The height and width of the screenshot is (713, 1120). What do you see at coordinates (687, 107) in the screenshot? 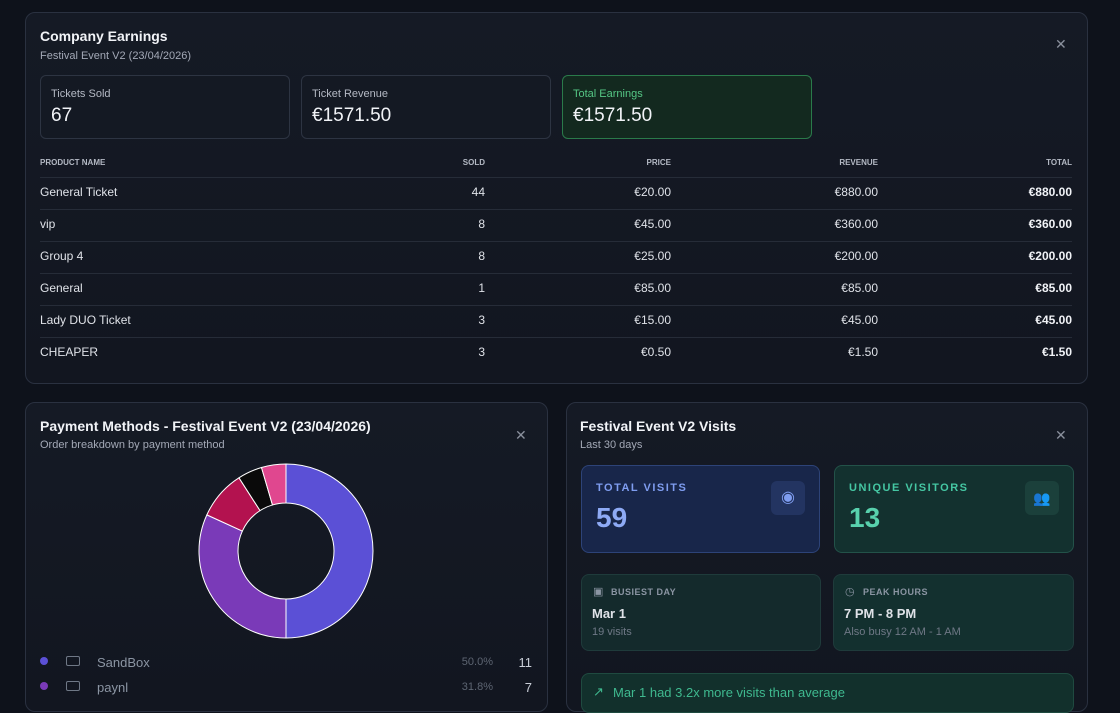
I see `stat-box: Total Earnings €1571.50` at bounding box center [687, 107].